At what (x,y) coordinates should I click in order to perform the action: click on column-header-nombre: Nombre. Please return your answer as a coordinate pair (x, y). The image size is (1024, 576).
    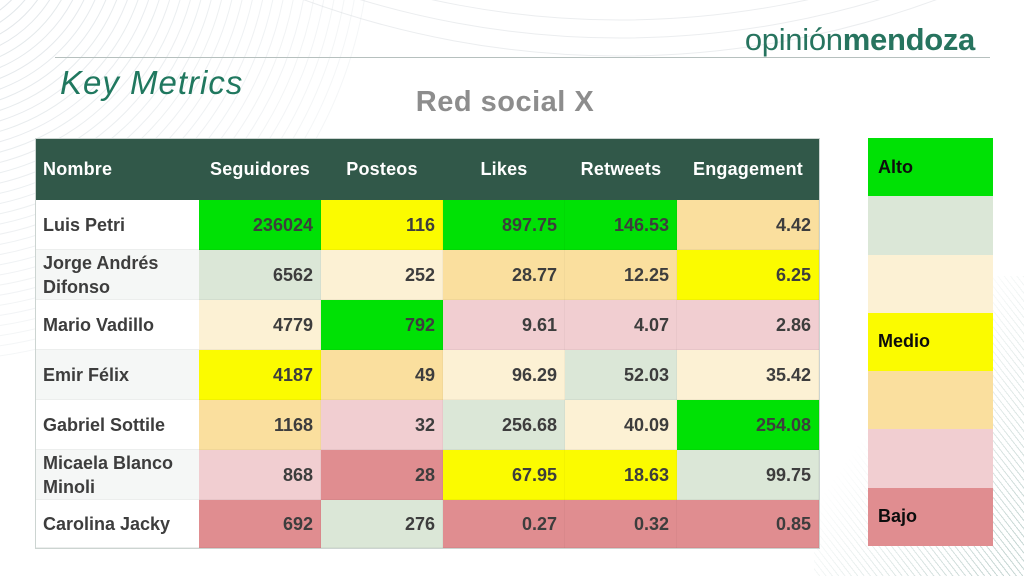
    Looking at the image, I should click on (117, 169).